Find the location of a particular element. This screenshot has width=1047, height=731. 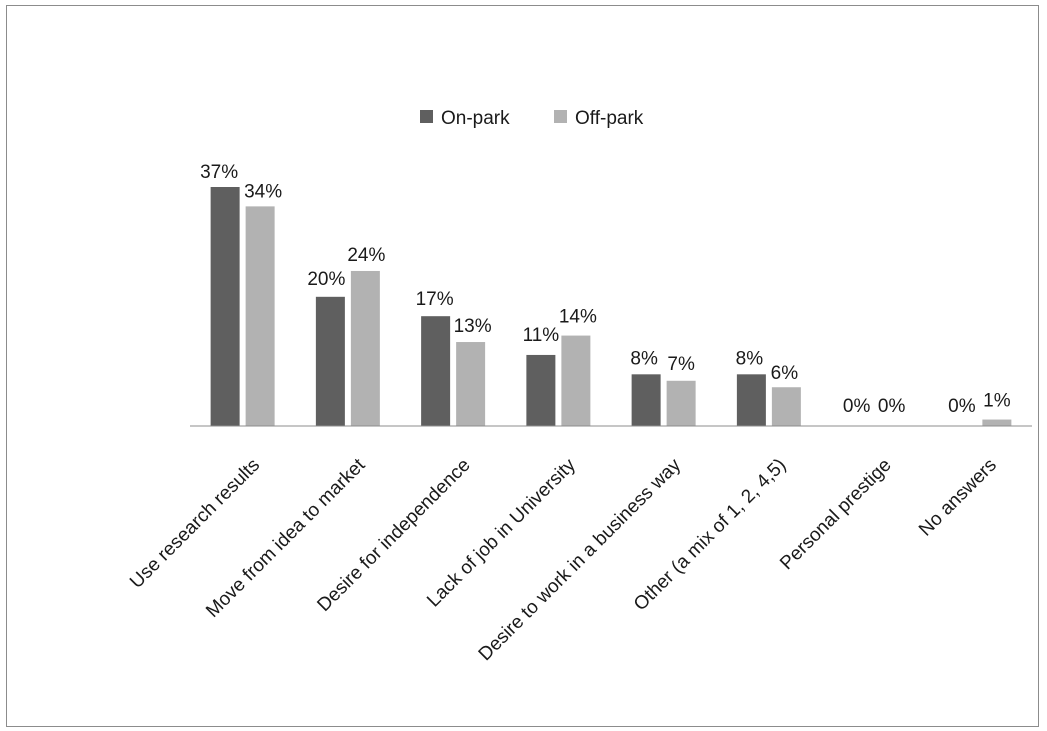

category-label-7: No answers is located at coordinates (958, 498).